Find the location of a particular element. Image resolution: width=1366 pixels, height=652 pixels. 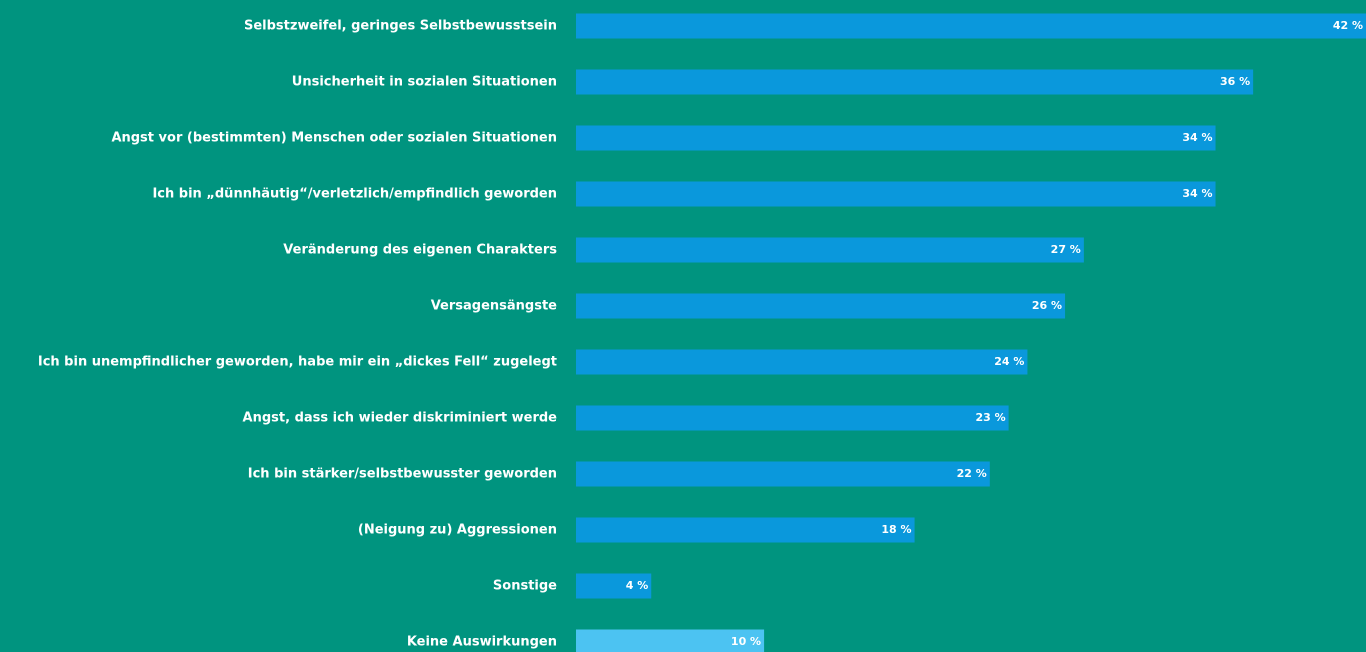

category-label: Versagensängste is located at coordinates (494, 306).